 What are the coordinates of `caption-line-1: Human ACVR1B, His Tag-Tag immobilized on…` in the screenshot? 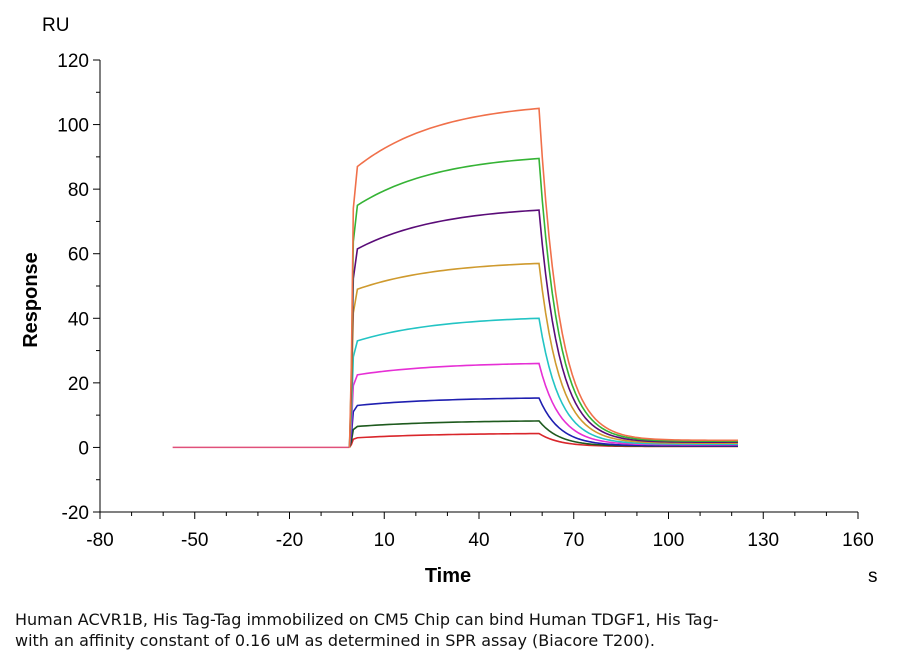 It's located at (367, 619).